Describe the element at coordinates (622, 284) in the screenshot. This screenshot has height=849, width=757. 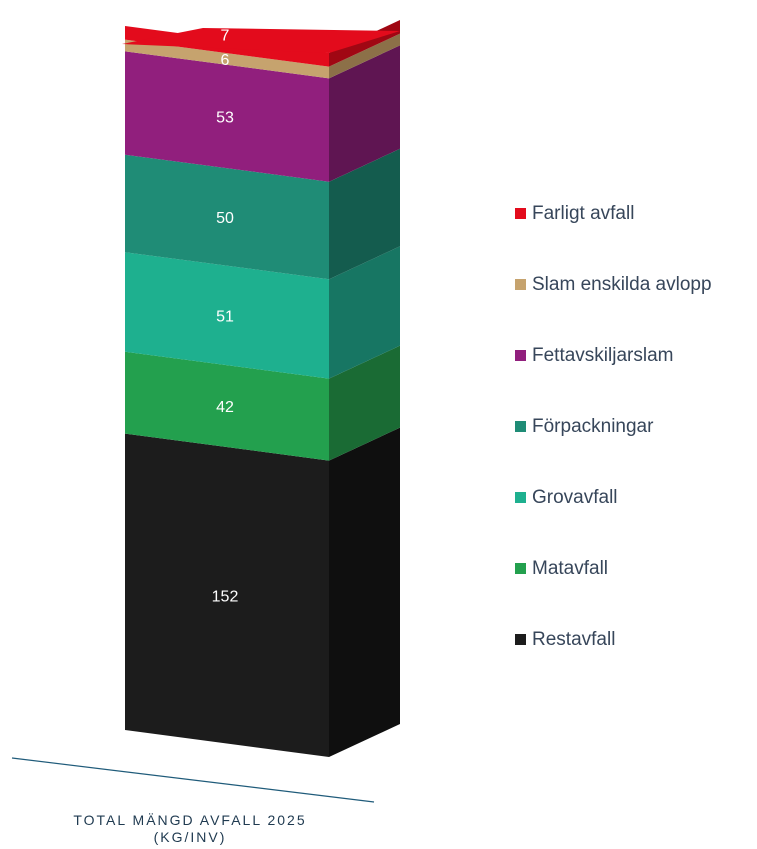
I see `legend-label: Slam enskilda avlopp` at that location.